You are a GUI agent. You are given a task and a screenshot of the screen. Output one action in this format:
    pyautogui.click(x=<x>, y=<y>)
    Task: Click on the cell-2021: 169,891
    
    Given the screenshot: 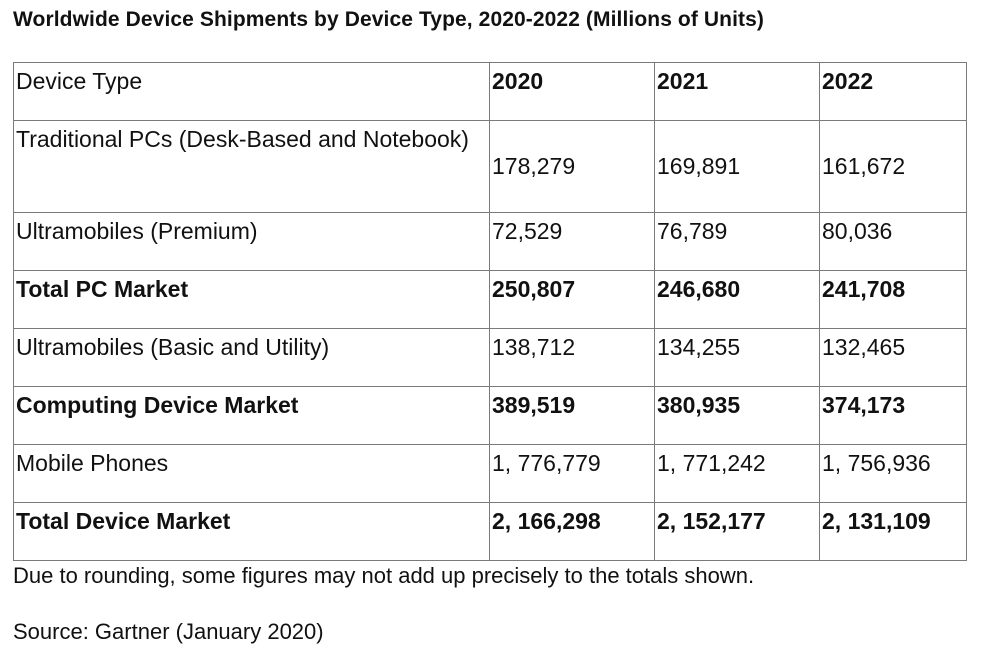 What is the action you would take?
    pyautogui.click(x=737, y=166)
    